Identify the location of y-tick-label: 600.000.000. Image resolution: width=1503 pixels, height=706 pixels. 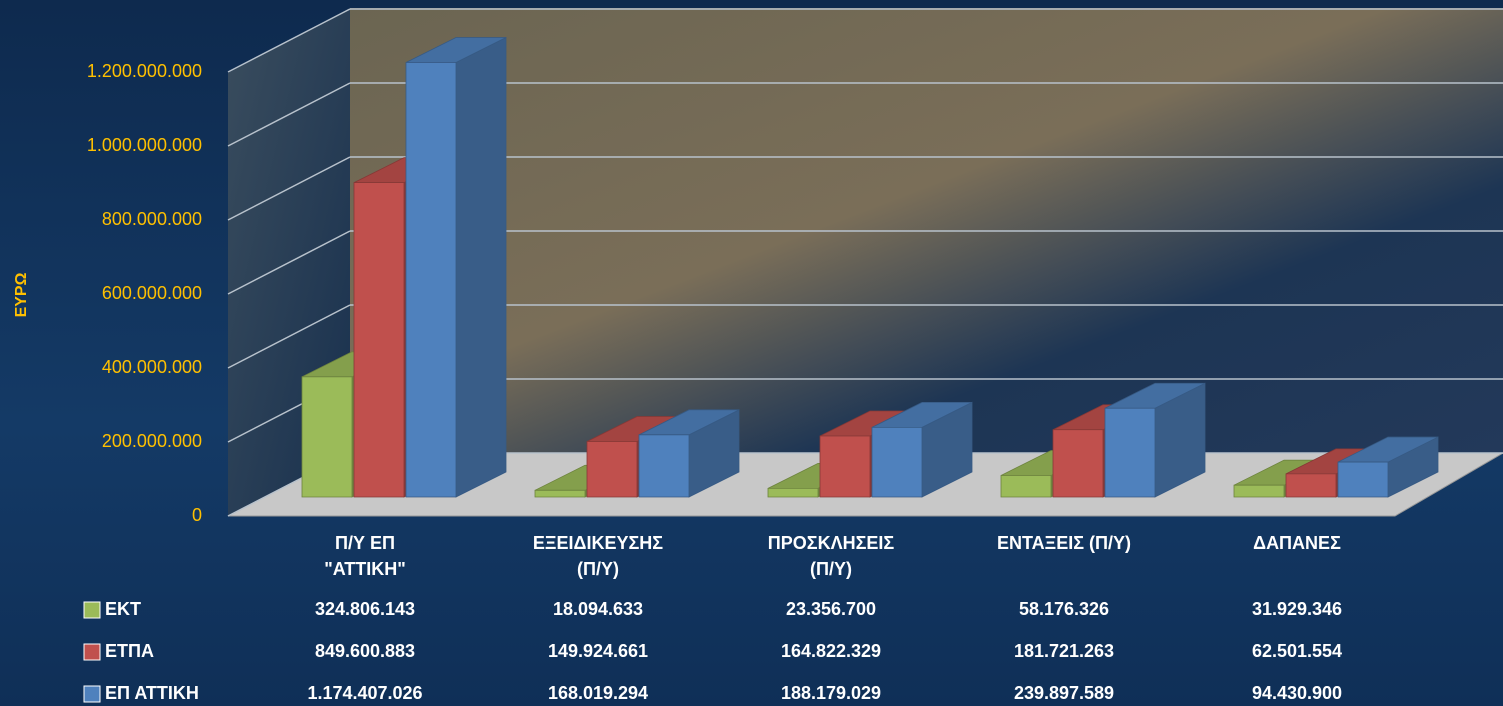
(152, 293).